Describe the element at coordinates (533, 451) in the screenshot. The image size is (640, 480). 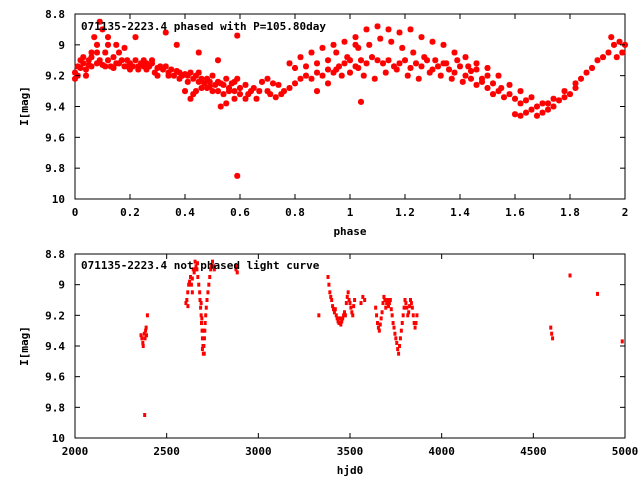
I see `x-tick-label: 4500` at that location.